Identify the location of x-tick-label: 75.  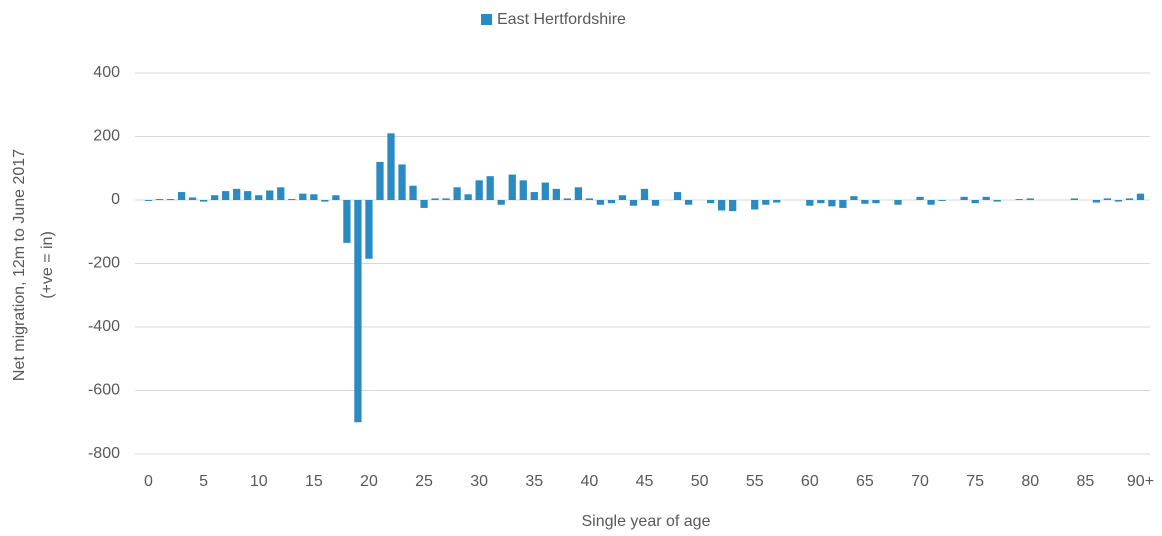
(975, 481).